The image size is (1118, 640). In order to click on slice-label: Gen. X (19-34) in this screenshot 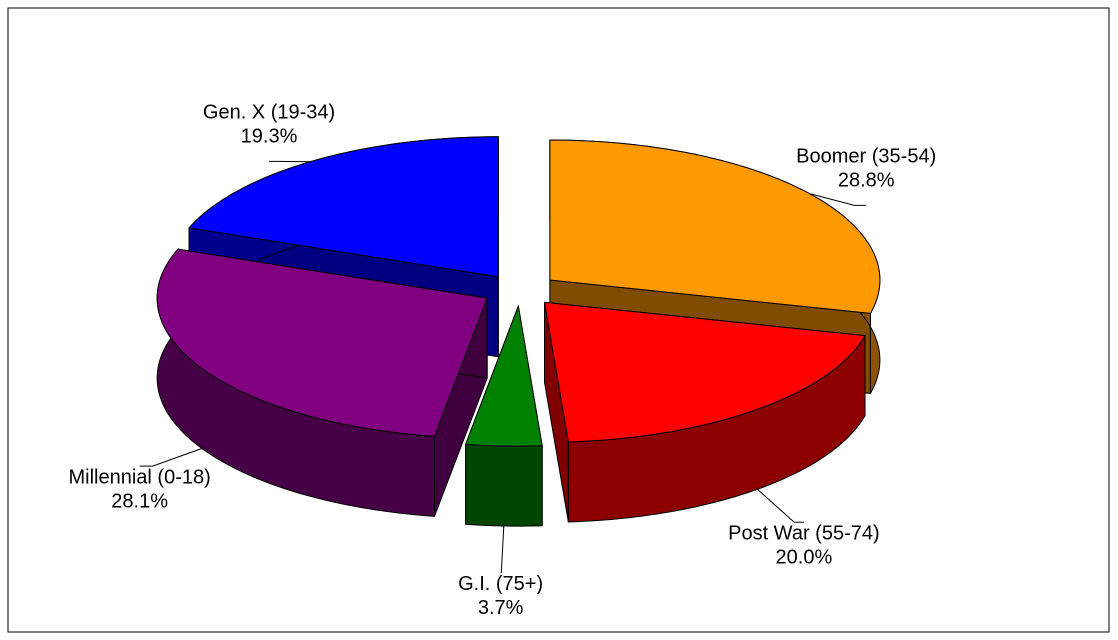, I will do `click(269, 113)`.